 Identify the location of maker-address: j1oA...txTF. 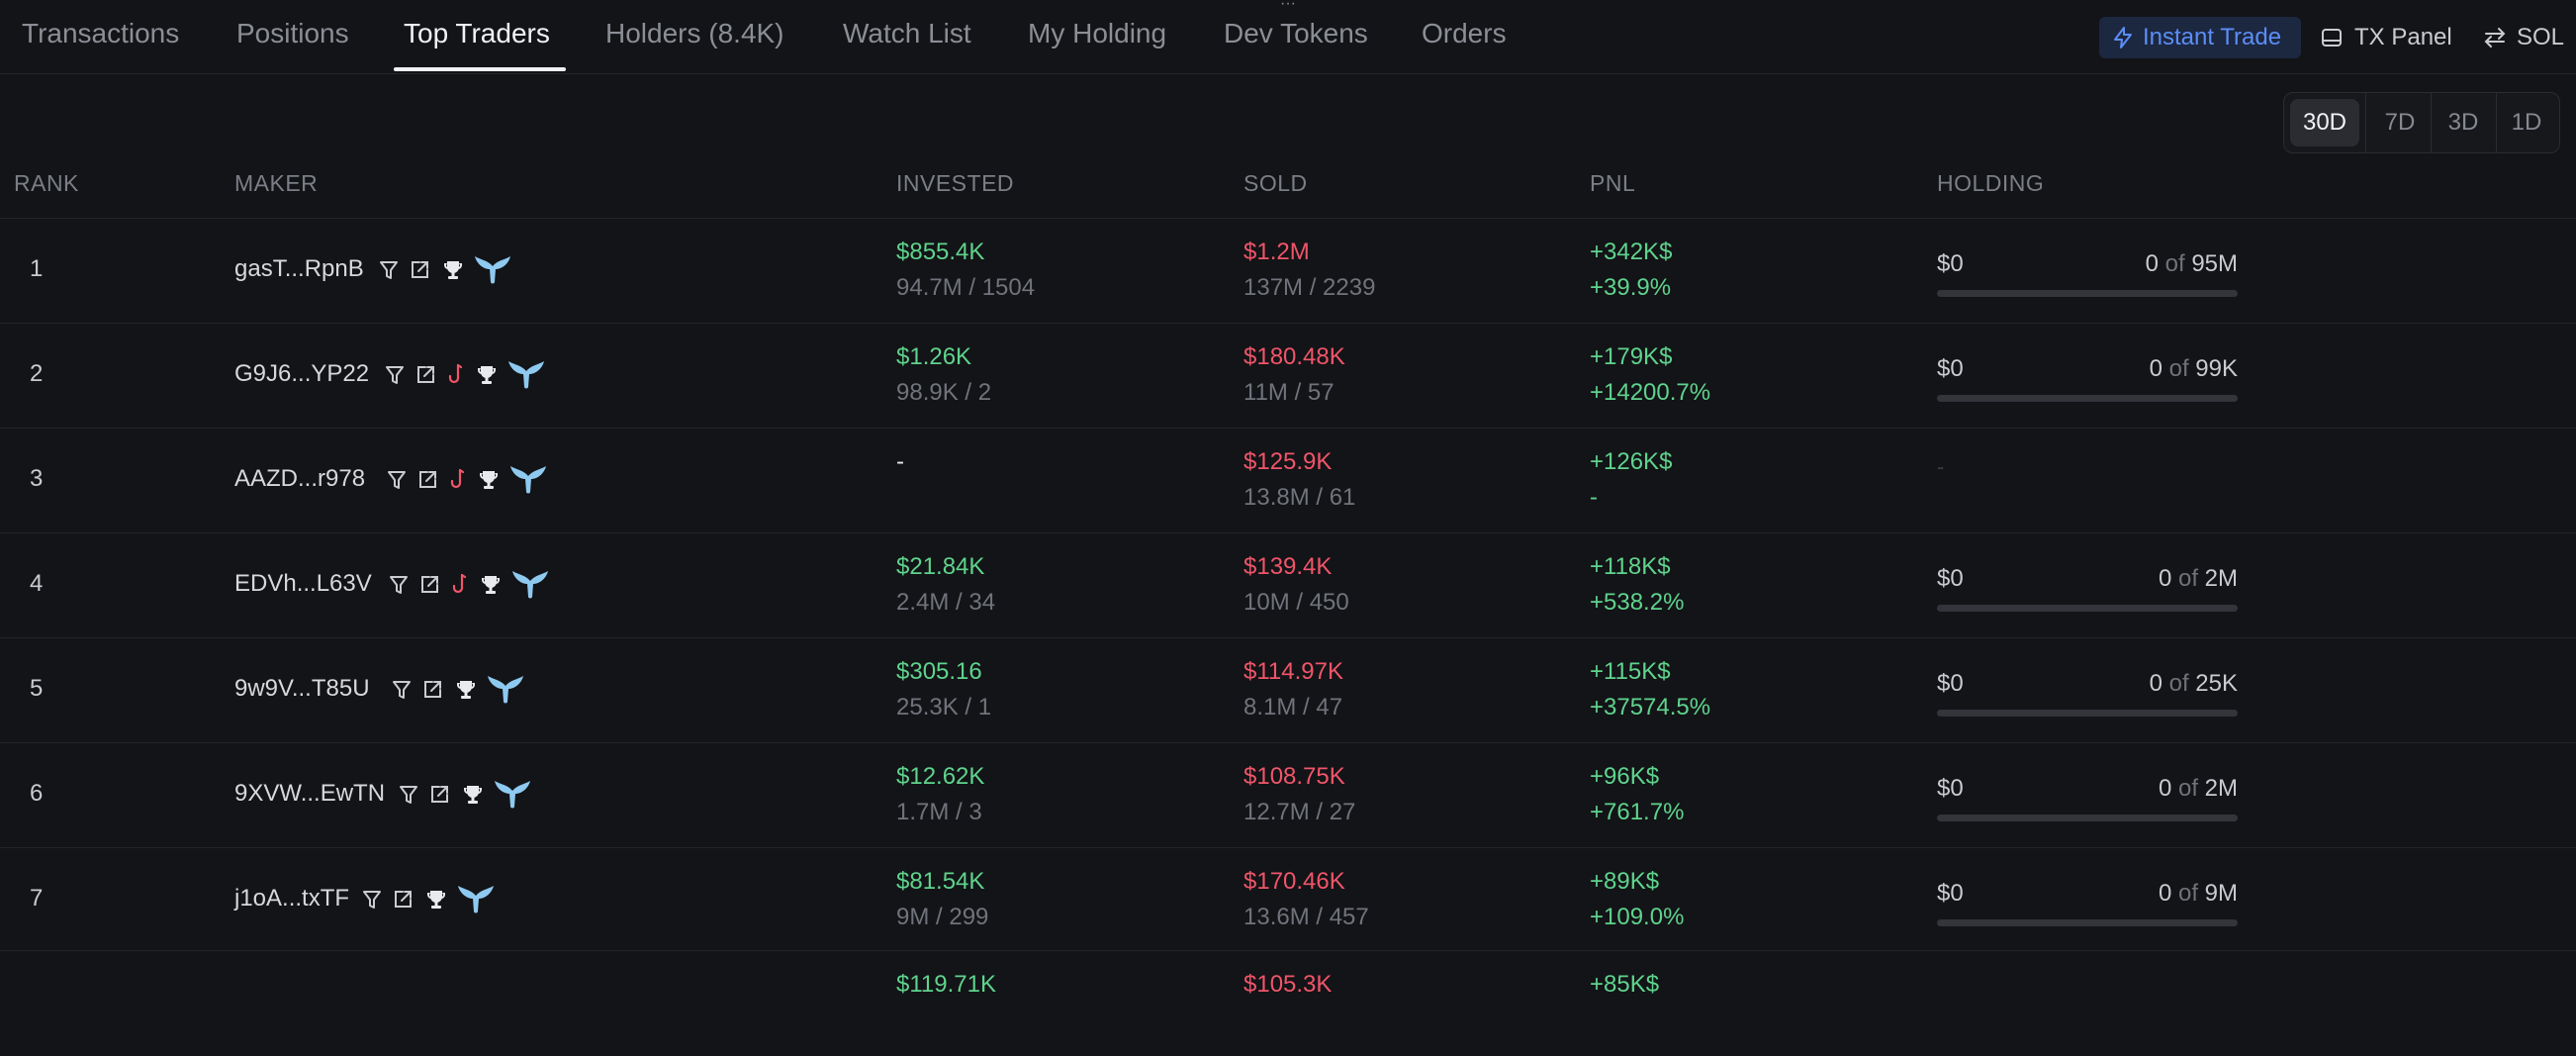
(292, 899).